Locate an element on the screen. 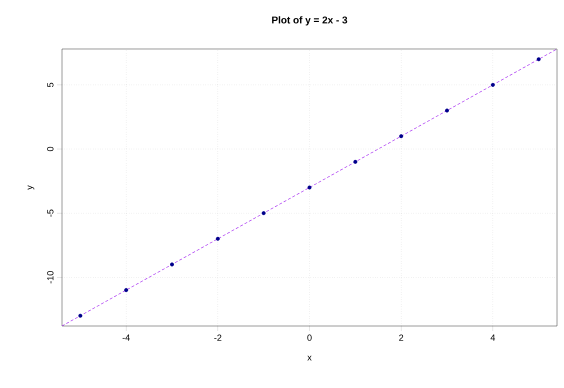 The height and width of the screenshot is (388, 564). y-tick-label: -10 is located at coordinates (50, 277).